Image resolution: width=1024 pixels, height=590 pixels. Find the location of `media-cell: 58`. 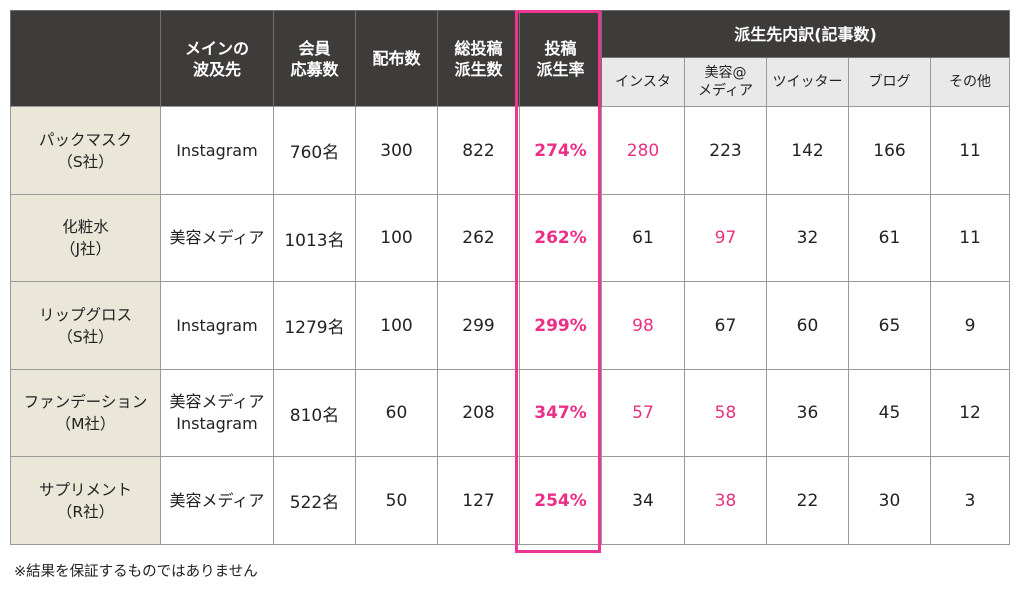

media-cell: 58 is located at coordinates (725, 413).